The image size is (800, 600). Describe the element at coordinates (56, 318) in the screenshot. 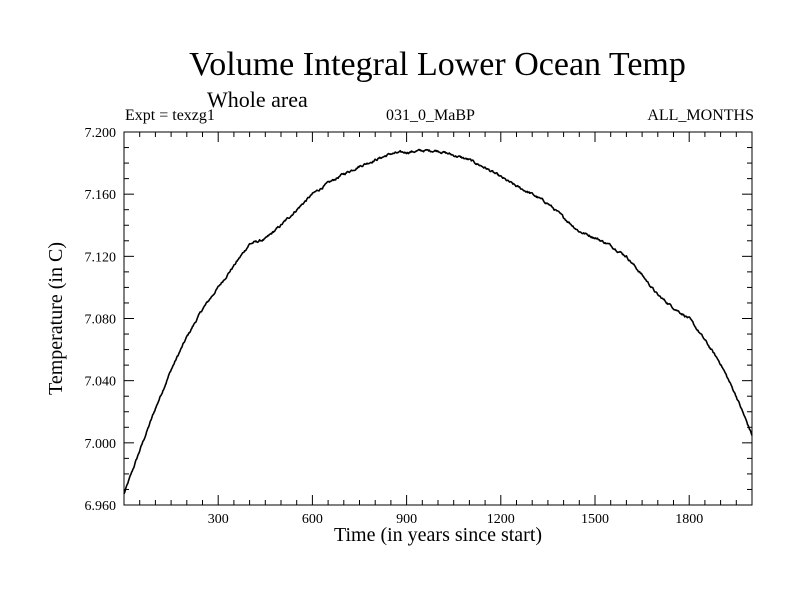

I see `y-axis-label: Temperature (in C)` at that location.